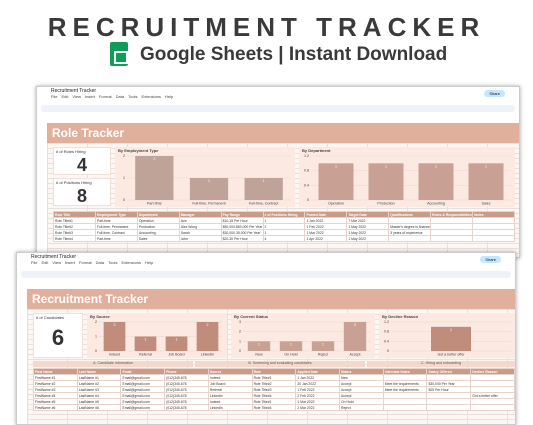 This screenshot has height=425, width=533. What do you see at coordinates (318, 407) in the screenshot?
I see `cell: 2 Mar 2022` at bounding box center [318, 407].